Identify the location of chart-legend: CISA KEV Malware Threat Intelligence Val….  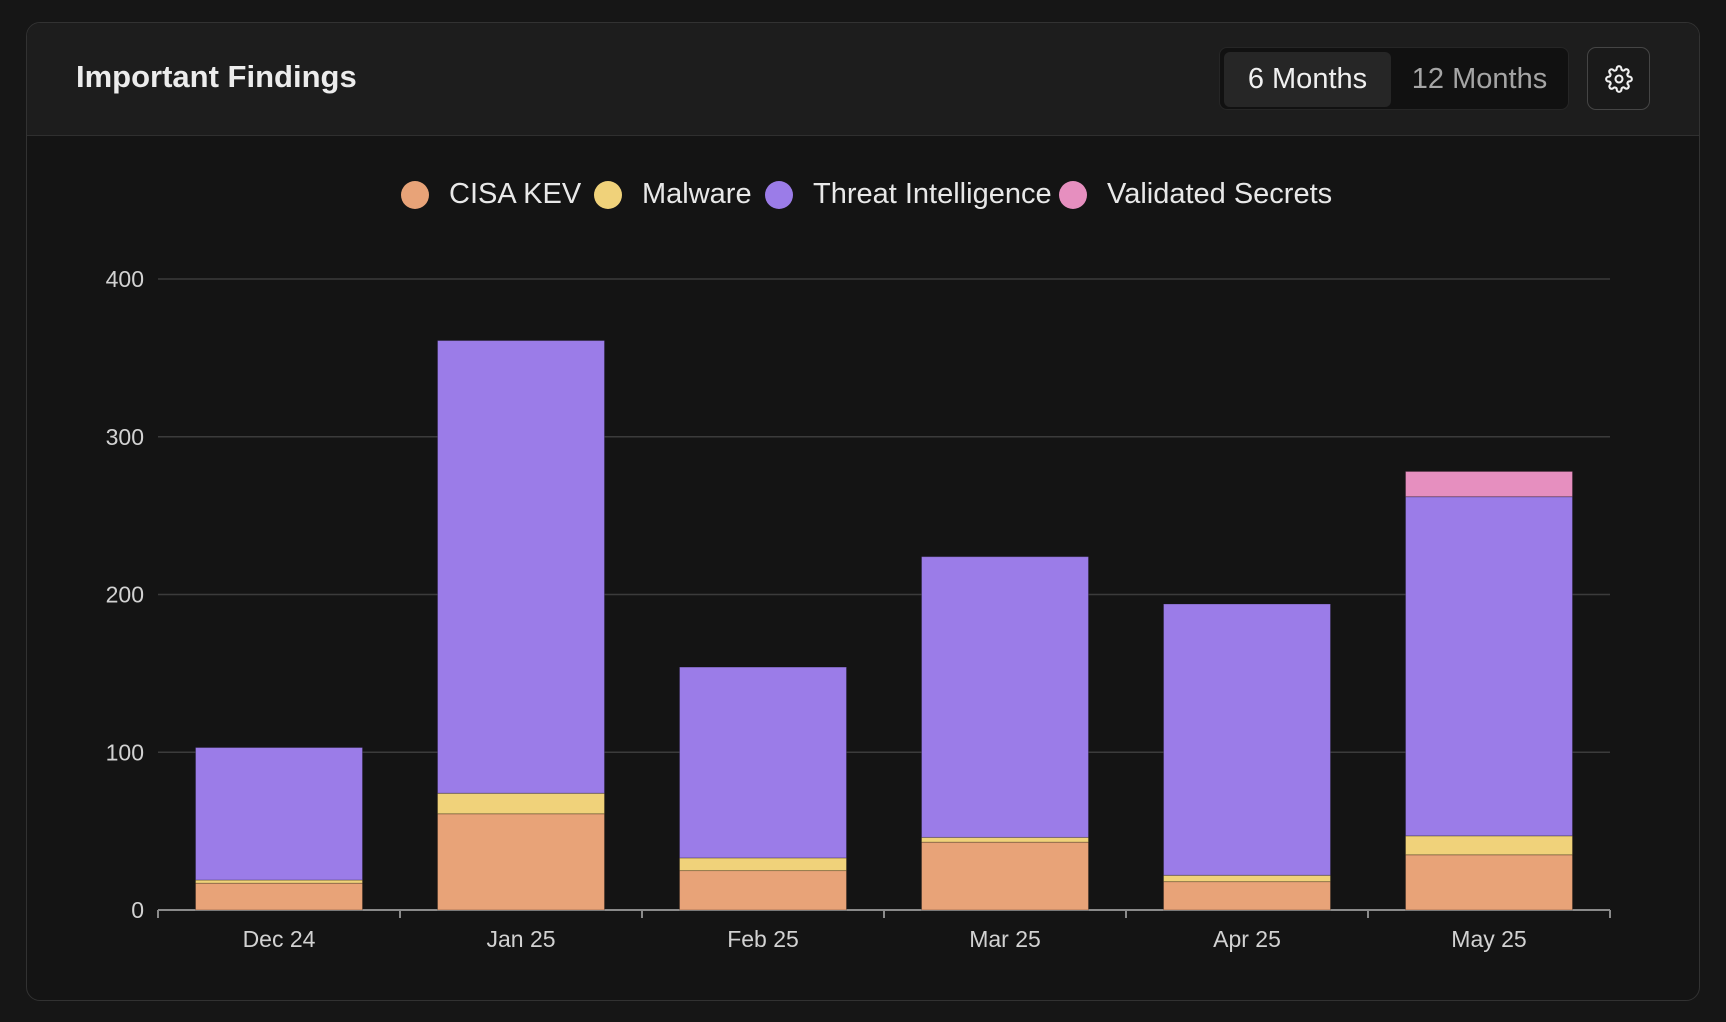
(863, 195).